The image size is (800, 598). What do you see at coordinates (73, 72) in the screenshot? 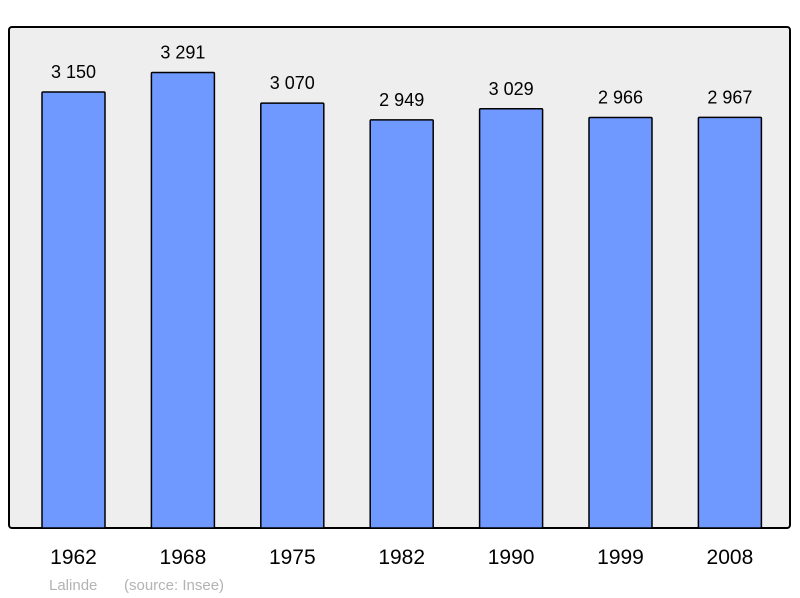
I see `value-label-1962: 3 150` at bounding box center [73, 72].